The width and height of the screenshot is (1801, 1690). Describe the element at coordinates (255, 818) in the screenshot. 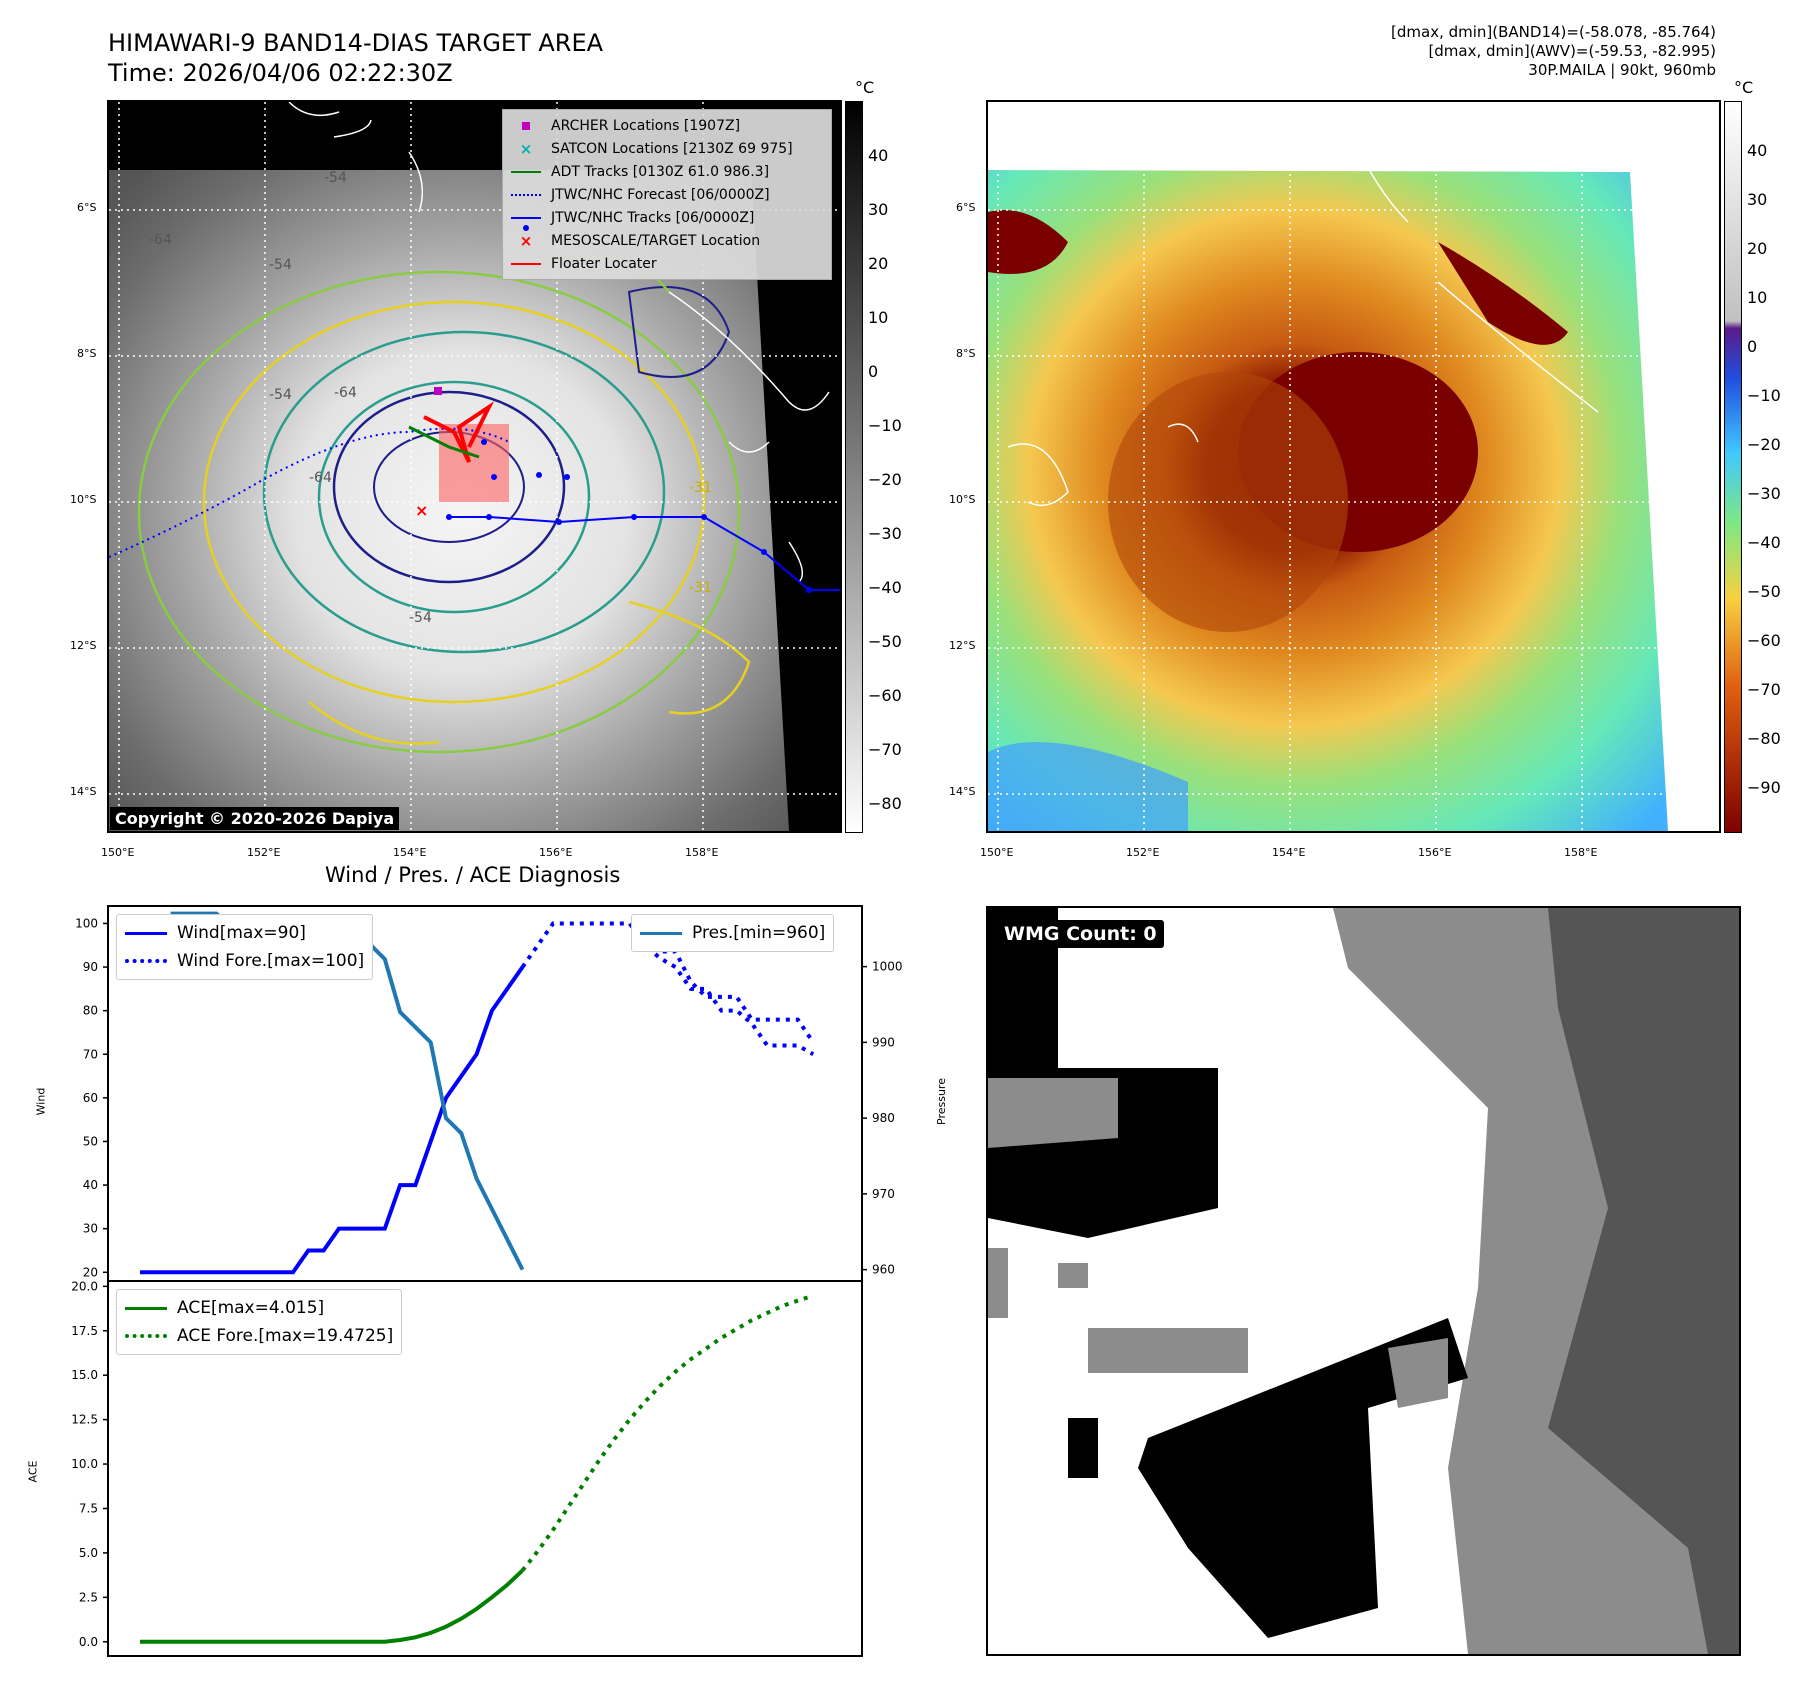

I see `copyright-label: Copyright © 2020-2026 Dapiya` at that location.